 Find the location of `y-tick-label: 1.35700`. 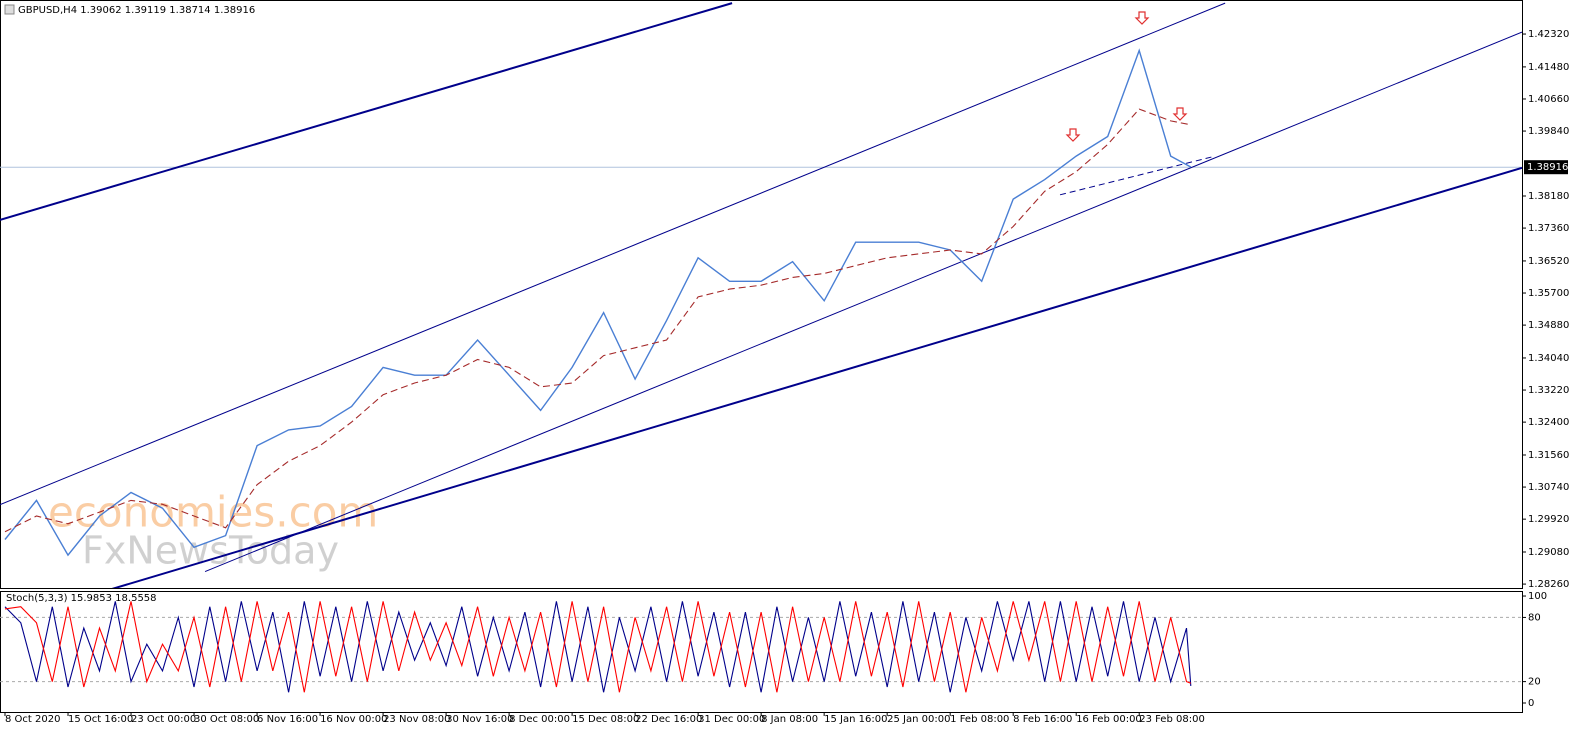

y-tick-label: 1.35700 is located at coordinates (1548, 293).